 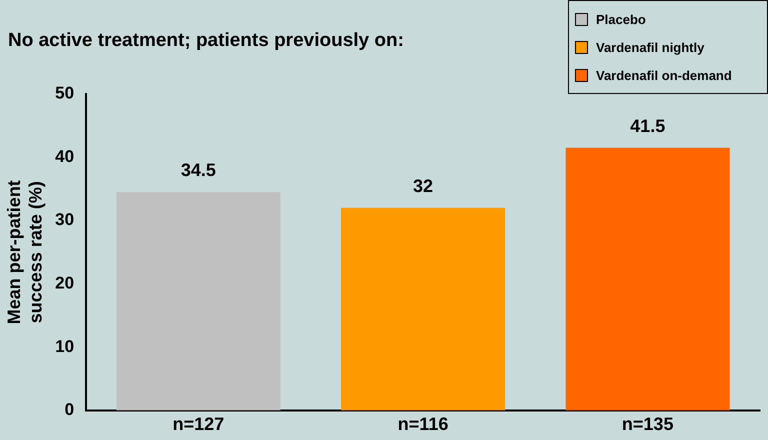 What do you see at coordinates (650, 47) in the screenshot?
I see `legend-label: Vardenafil nightly` at bounding box center [650, 47].